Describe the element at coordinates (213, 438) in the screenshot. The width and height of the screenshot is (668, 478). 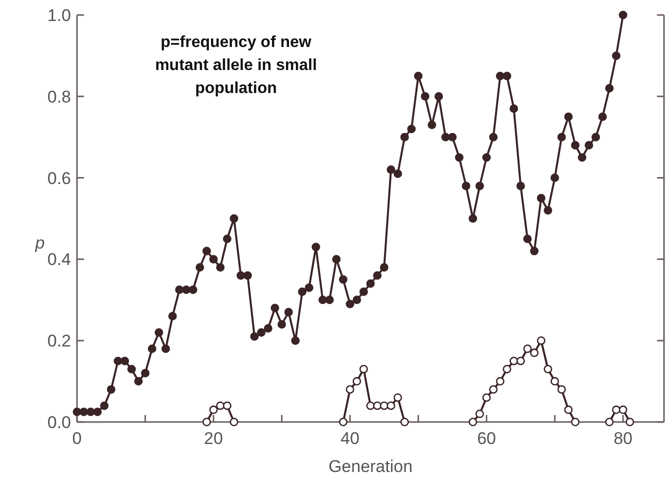
I see `x-tick-label: 20` at that location.